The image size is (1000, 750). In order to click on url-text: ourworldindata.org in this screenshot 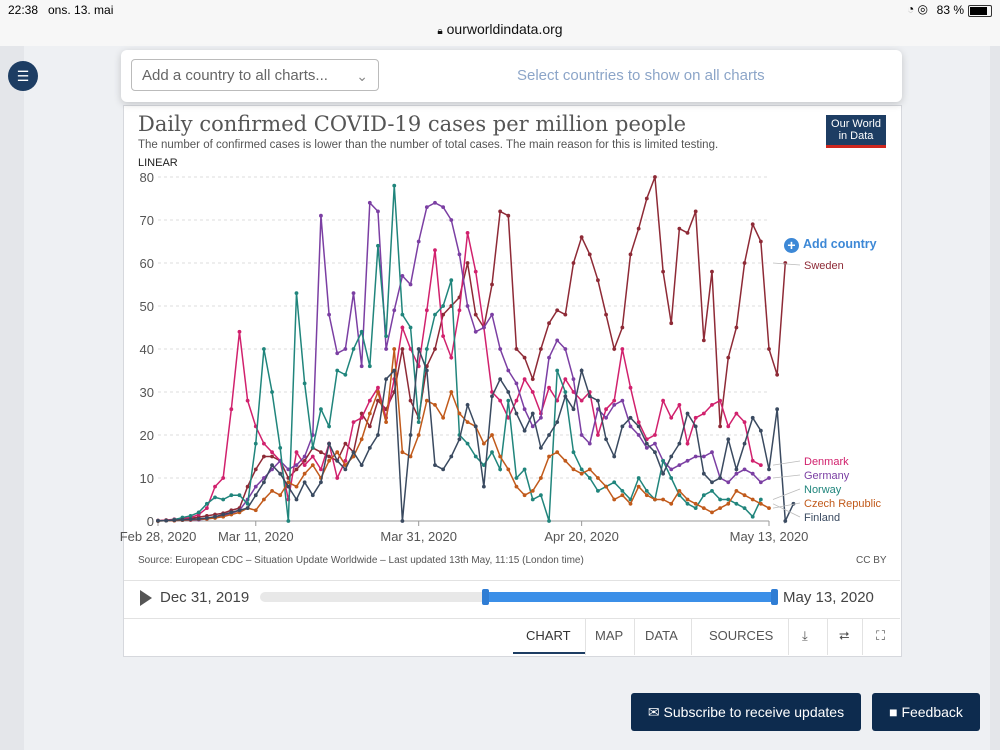, I will do `click(504, 29)`.